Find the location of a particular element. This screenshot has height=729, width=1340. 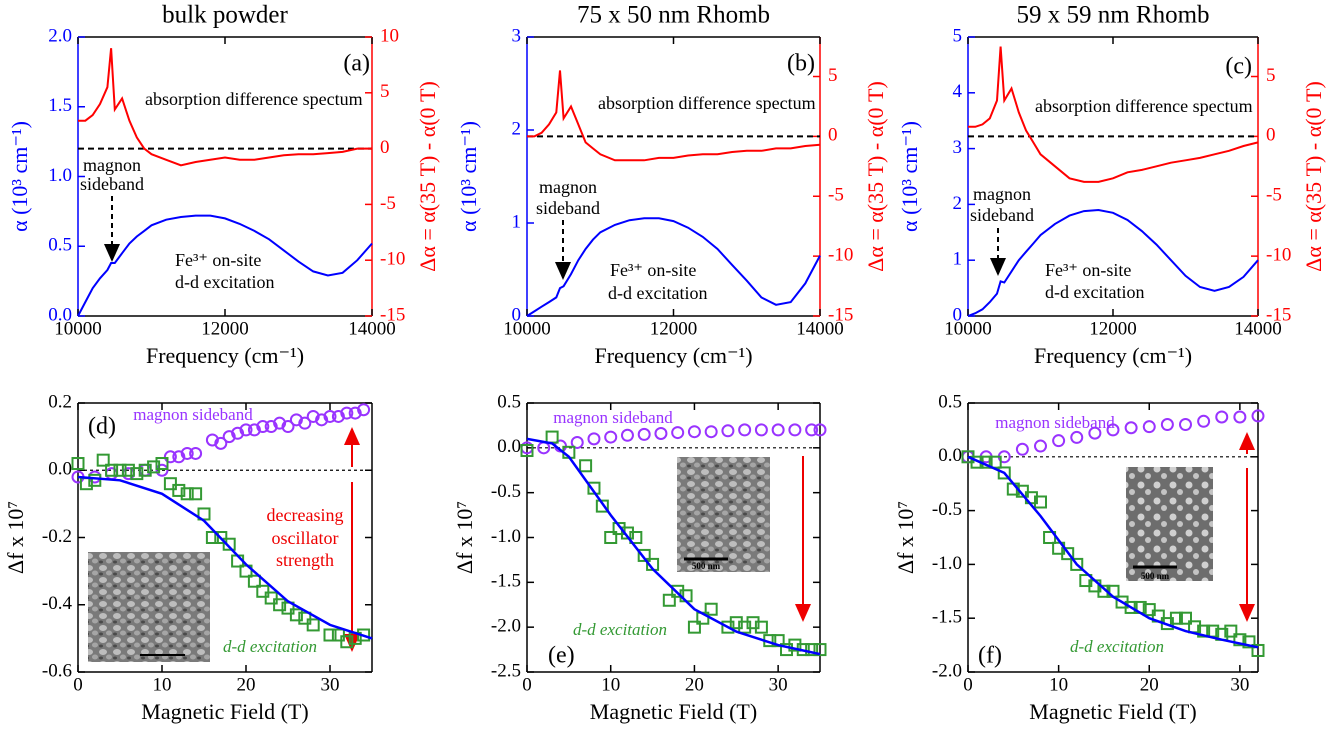

data-line is located at coordinates (225, 265).